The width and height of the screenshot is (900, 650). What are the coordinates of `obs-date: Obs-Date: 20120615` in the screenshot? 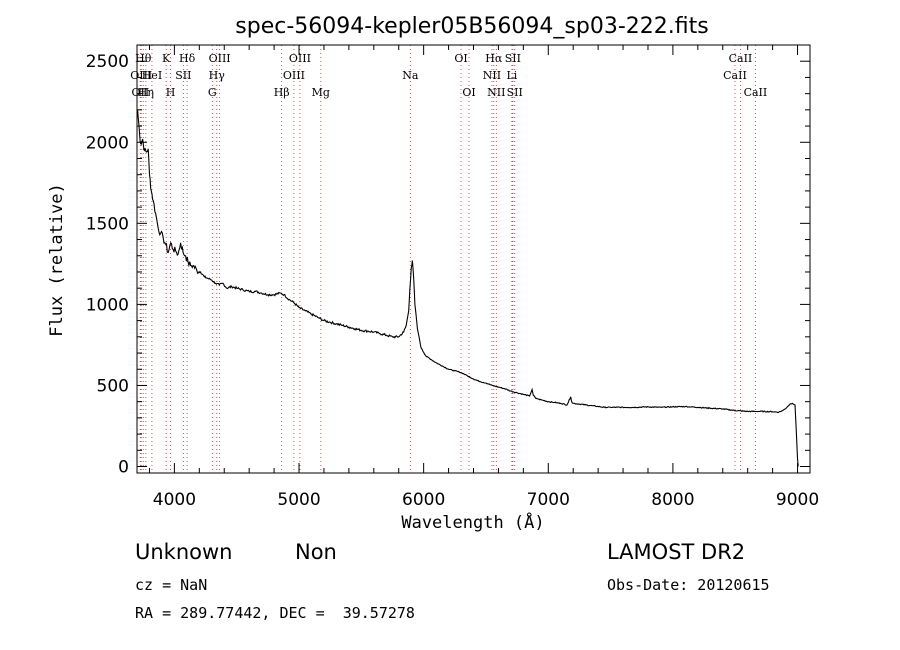 It's located at (688, 585).